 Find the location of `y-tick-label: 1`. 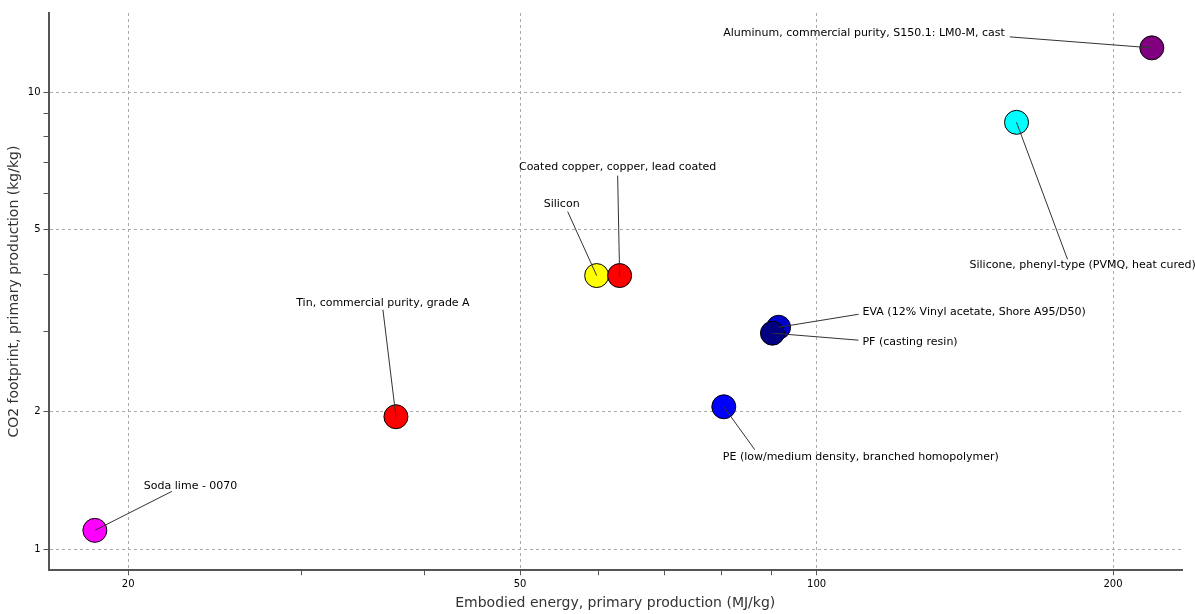

y-tick-label: 1 is located at coordinates (37, 548).